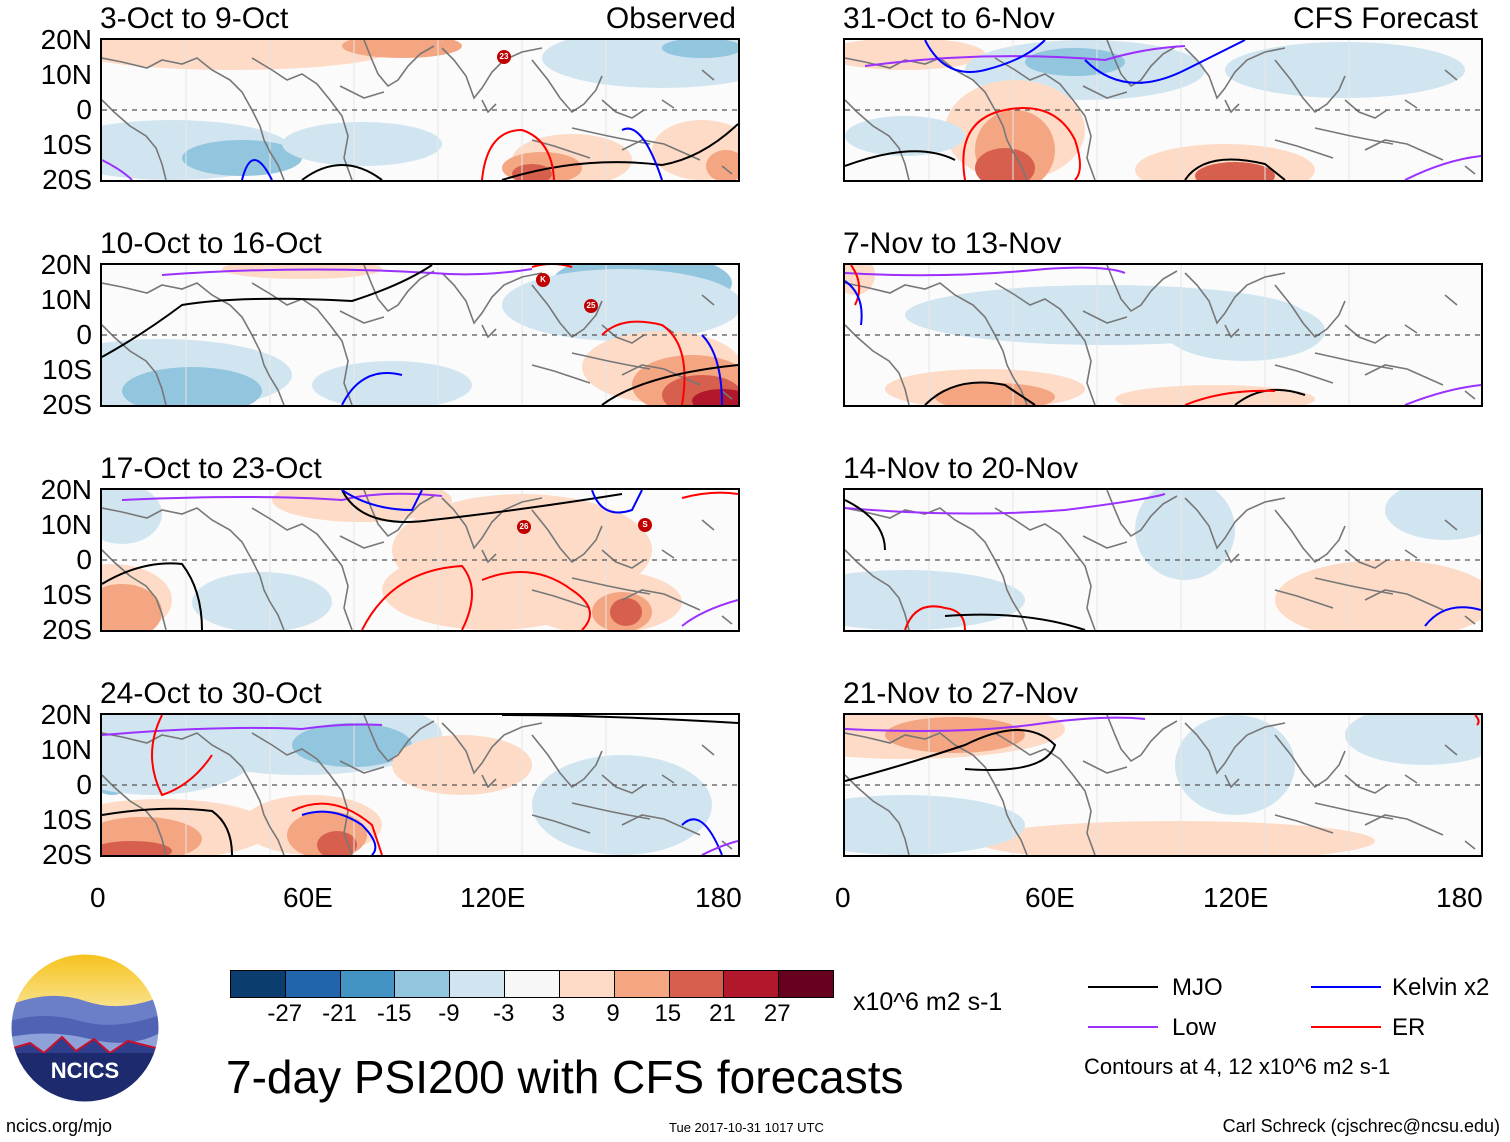 The height and width of the screenshot is (1142, 1510). I want to click on map-panel-p4, so click(1163, 335).